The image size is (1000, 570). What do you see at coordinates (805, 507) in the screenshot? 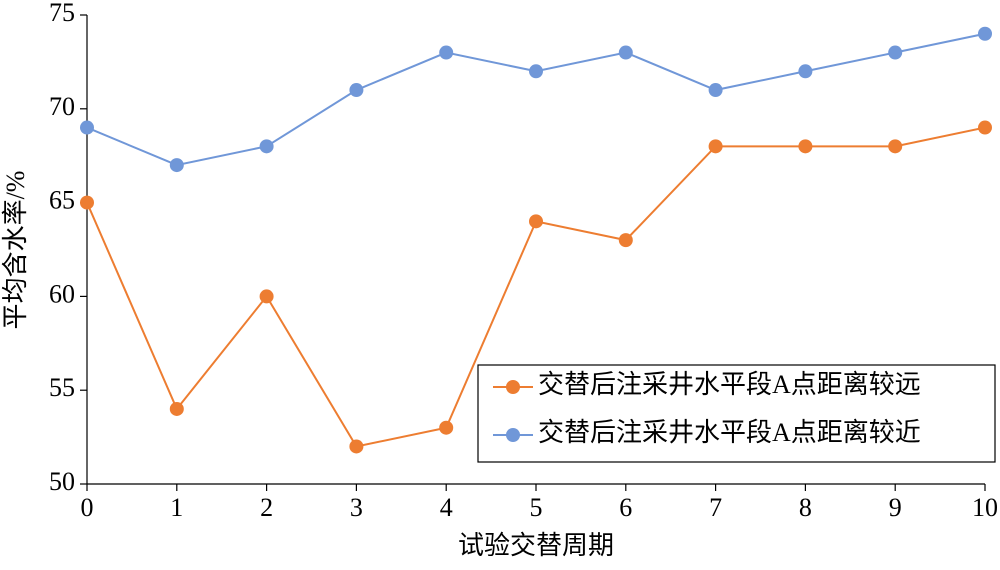
I see `x-tick-label: 8` at bounding box center [805, 507].